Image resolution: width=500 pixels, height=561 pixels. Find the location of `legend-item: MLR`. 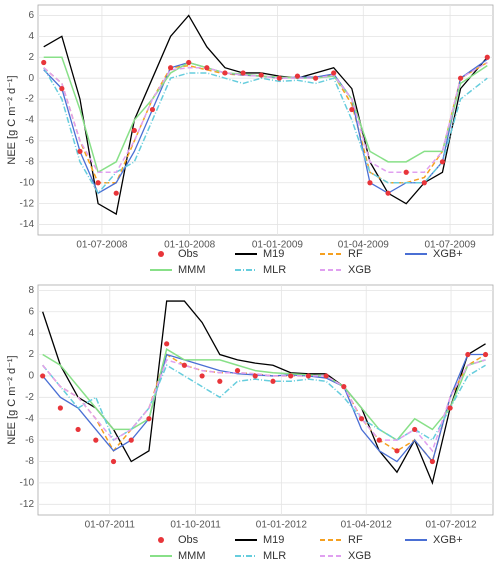

legend-item: MLR is located at coordinates (260, 270).